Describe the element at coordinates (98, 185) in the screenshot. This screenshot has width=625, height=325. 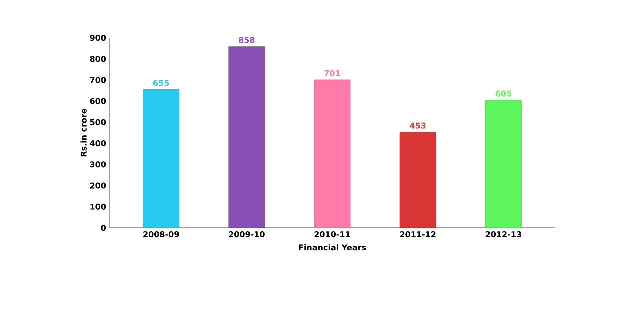
I see `y-tick-label: 200` at that location.